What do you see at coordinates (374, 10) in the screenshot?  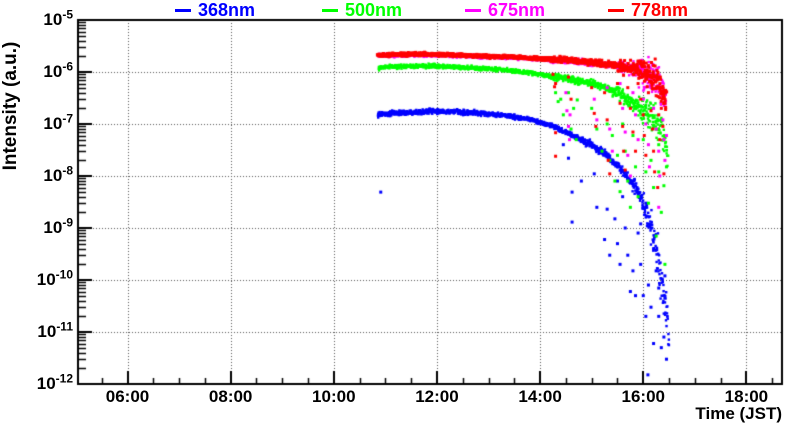 I see `legend-label: 500nm` at bounding box center [374, 10].